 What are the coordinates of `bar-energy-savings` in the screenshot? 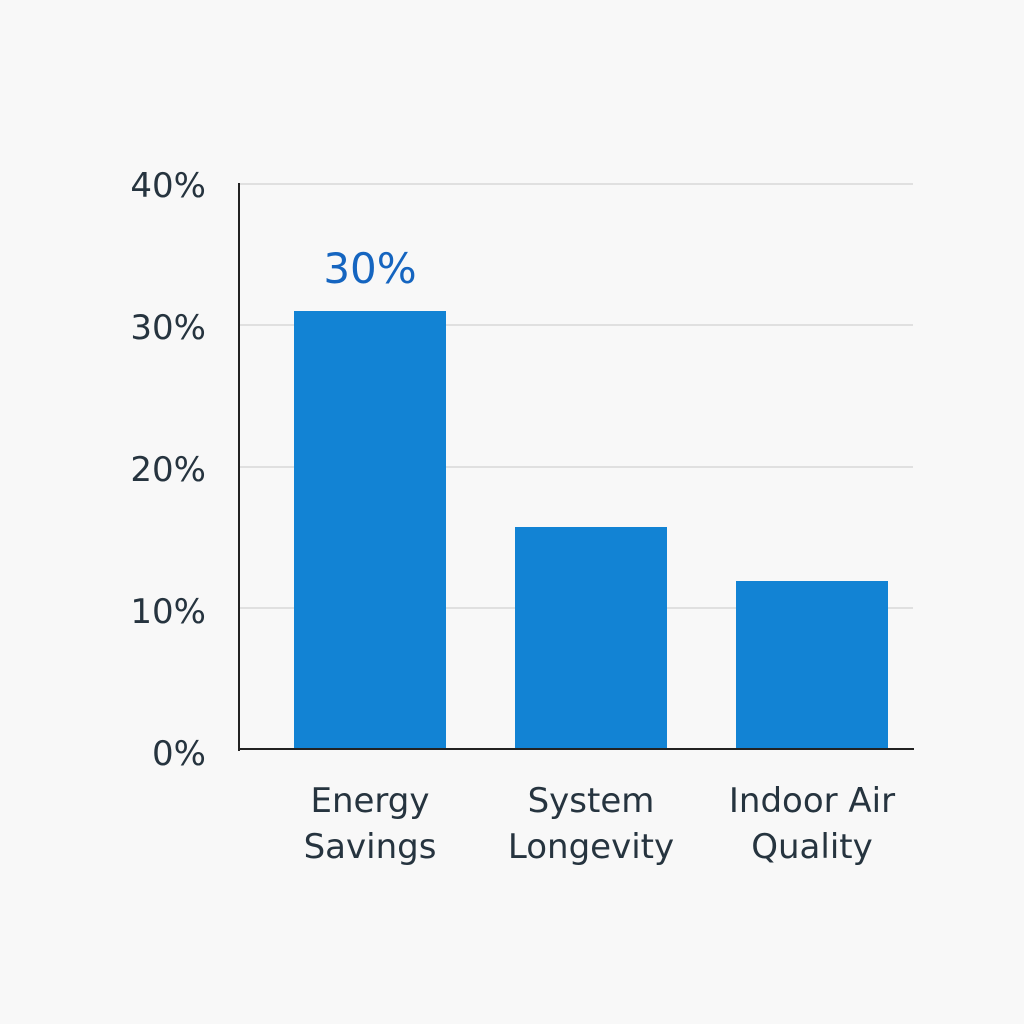 It's located at (370, 530).